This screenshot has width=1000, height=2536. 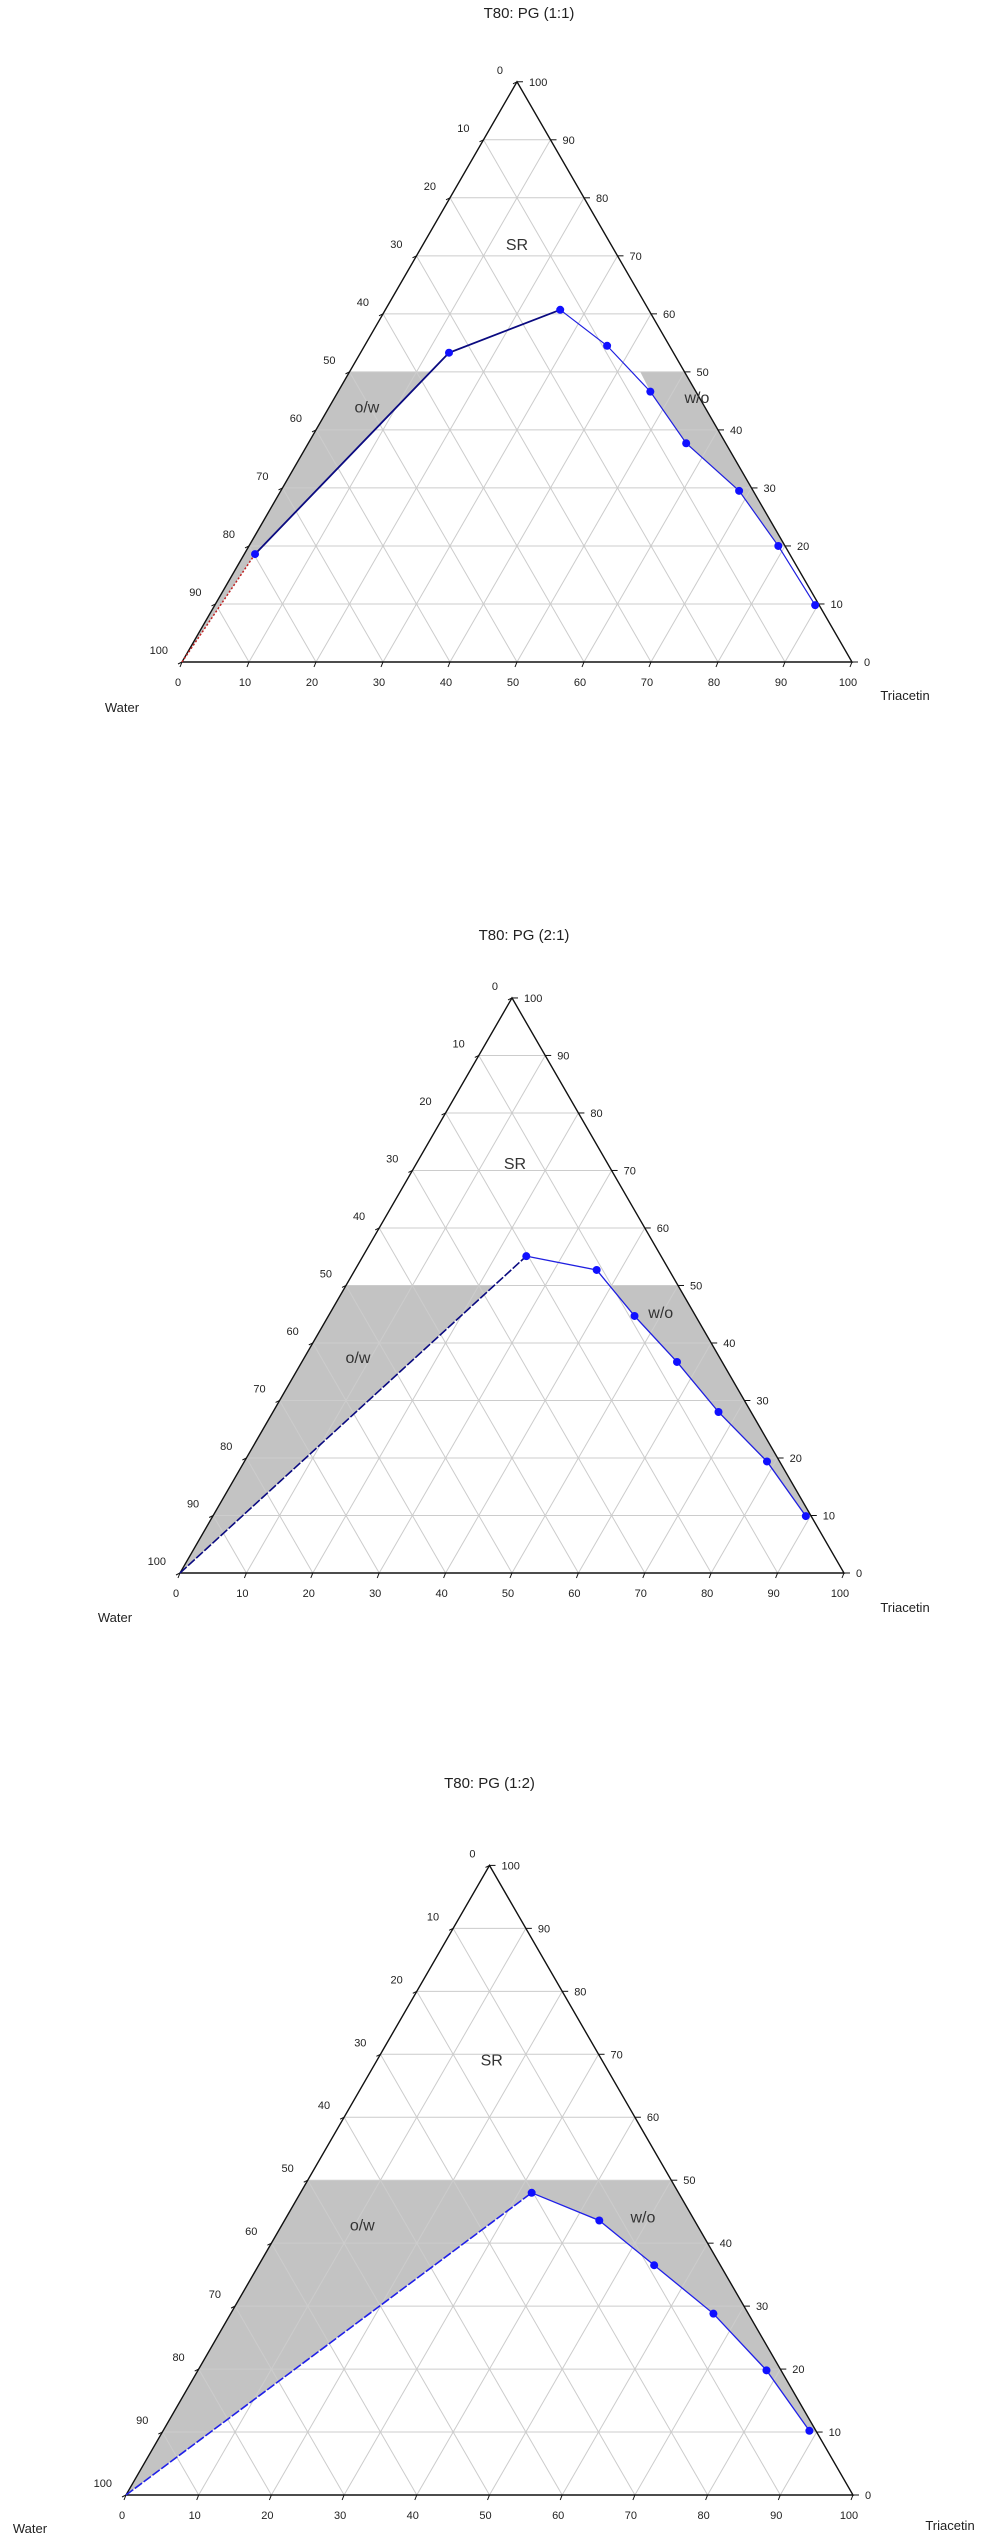 I want to click on corner-label-triacetin: Triacetin, so click(x=904, y=1607).